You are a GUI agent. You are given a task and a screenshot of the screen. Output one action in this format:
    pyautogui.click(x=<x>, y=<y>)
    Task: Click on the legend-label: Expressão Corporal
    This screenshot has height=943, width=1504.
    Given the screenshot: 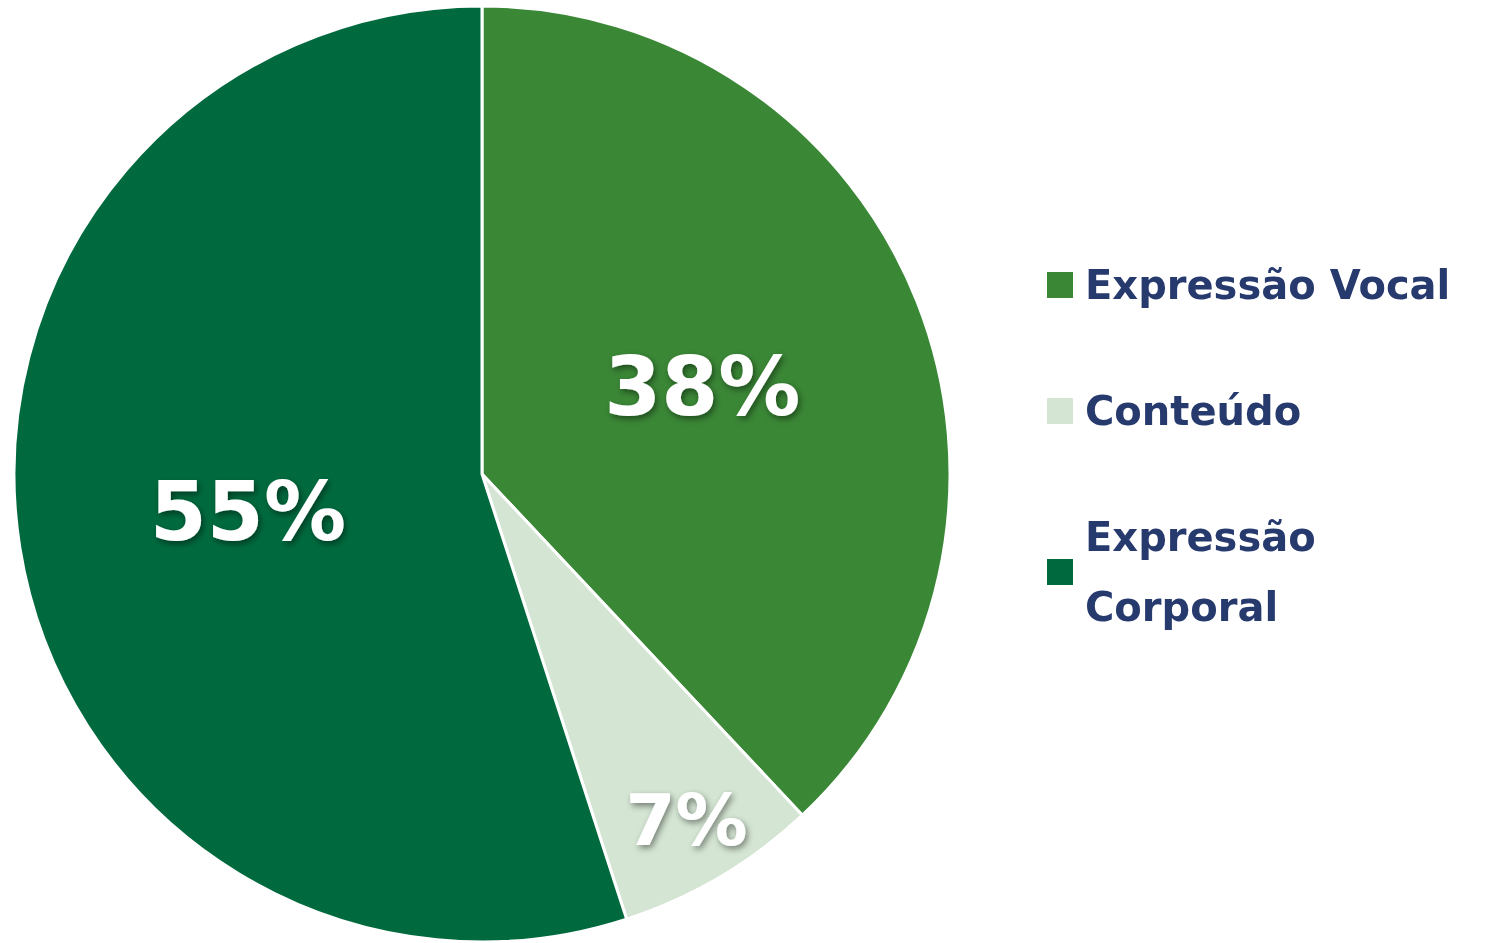 What is the action you would take?
    pyautogui.click(x=1207, y=572)
    